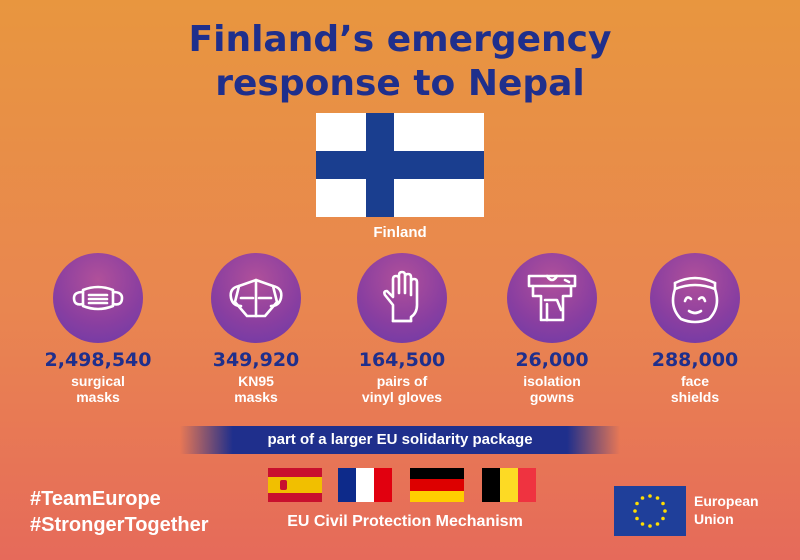 Image resolution: width=800 pixels, height=560 pixels. What do you see at coordinates (119, 525) in the screenshot?
I see `hashtag-stronger-together: #StrongerTogether` at bounding box center [119, 525].